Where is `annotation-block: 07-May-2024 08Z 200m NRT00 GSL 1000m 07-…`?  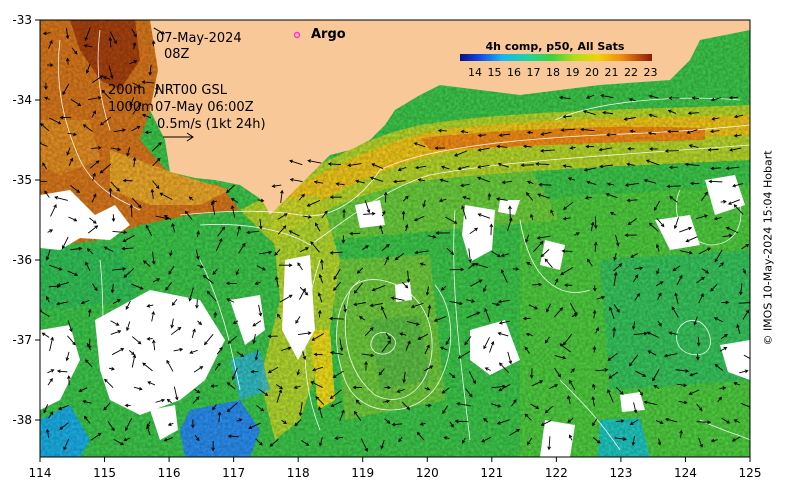 annotation-block: 07-May-2024 08Z 200m NRT00 GSL 1000m 07-… is located at coordinates (227, 84).